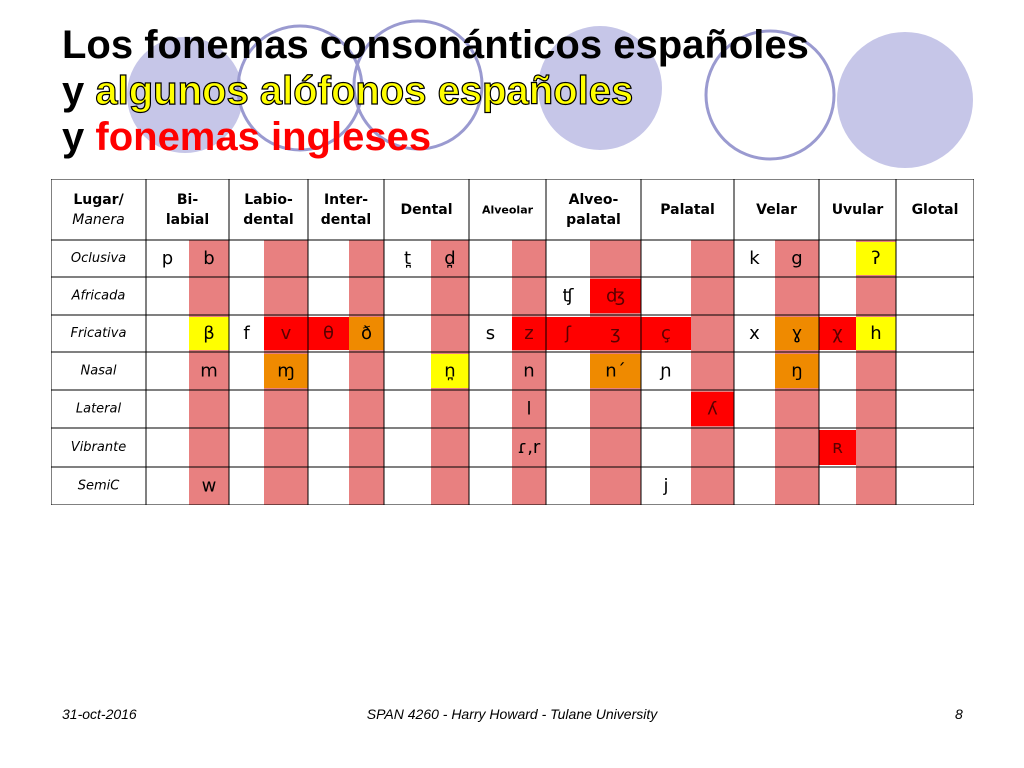  What do you see at coordinates (246, 333) in the screenshot?
I see `phoneme-2-2: f` at bounding box center [246, 333].